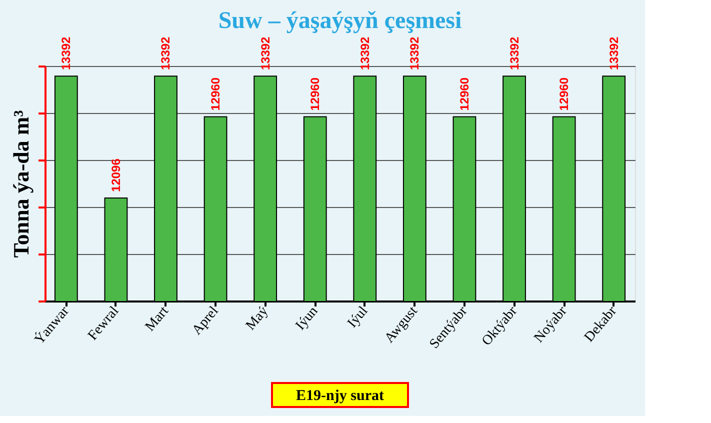 The height and width of the screenshot is (423, 711). Describe the element at coordinates (340, 396) in the screenshot. I see `text: E19-njy surat` at that location.